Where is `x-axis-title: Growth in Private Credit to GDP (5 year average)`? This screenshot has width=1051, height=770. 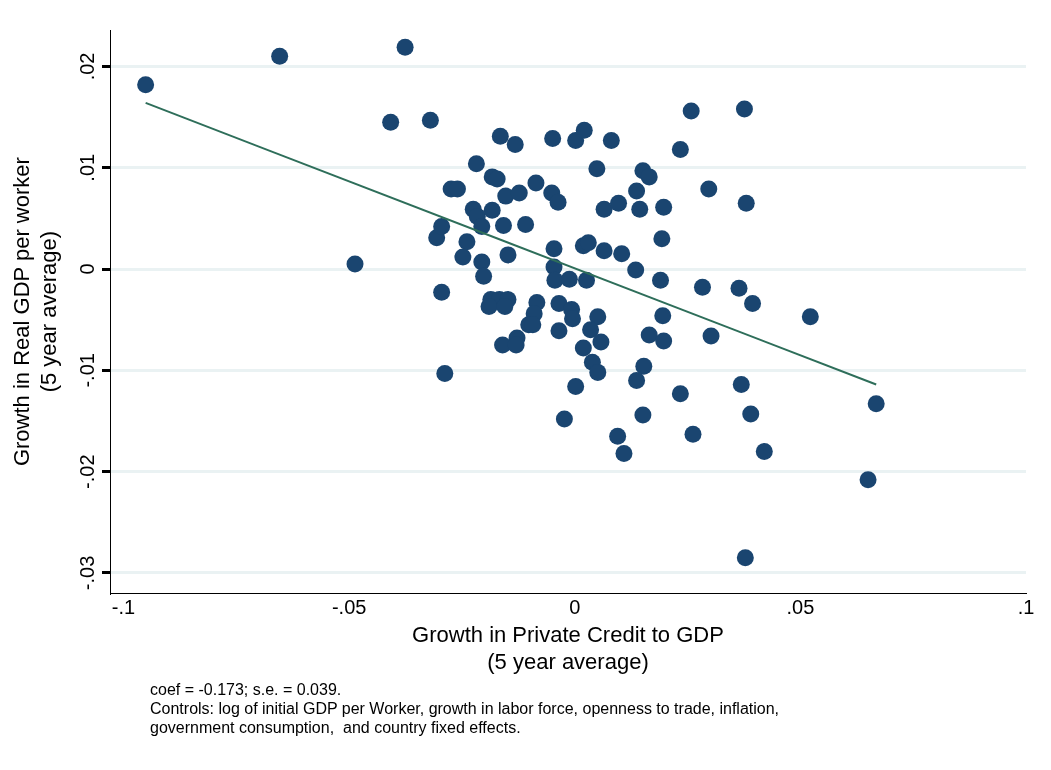 x-axis-title: Growth in Private Credit to GDP (5 year average) is located at coordinates (568, 648).